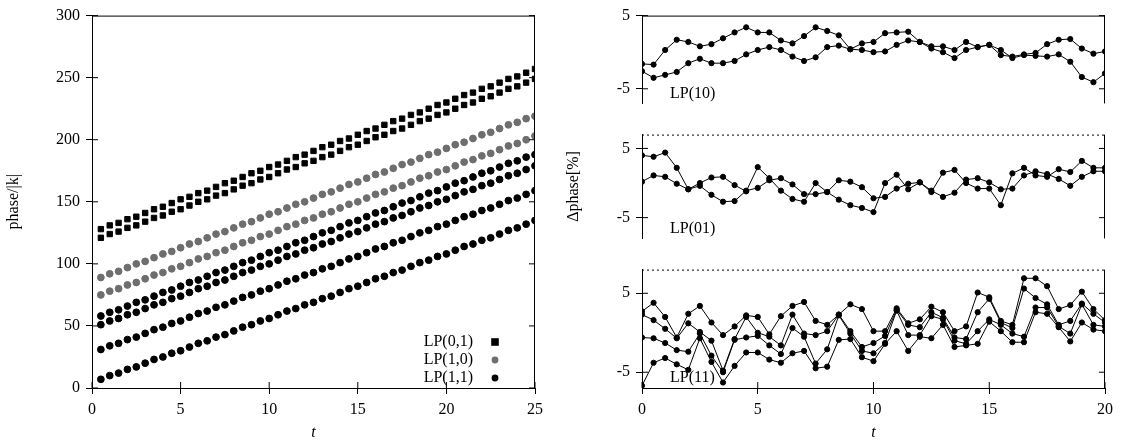  I want to click on y-axis-title: phase/|k|, so click(12, 202).